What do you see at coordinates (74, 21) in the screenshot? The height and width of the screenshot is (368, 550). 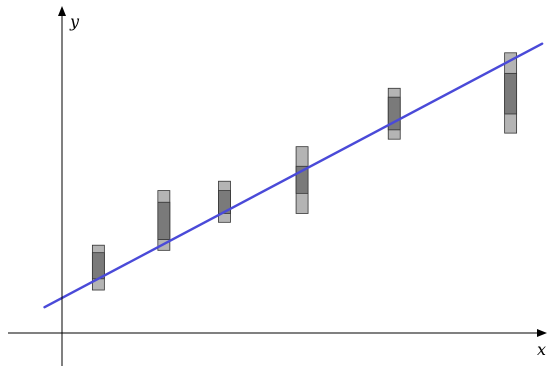 I see `y-axis-label: y` at bounding box center [74, 21].